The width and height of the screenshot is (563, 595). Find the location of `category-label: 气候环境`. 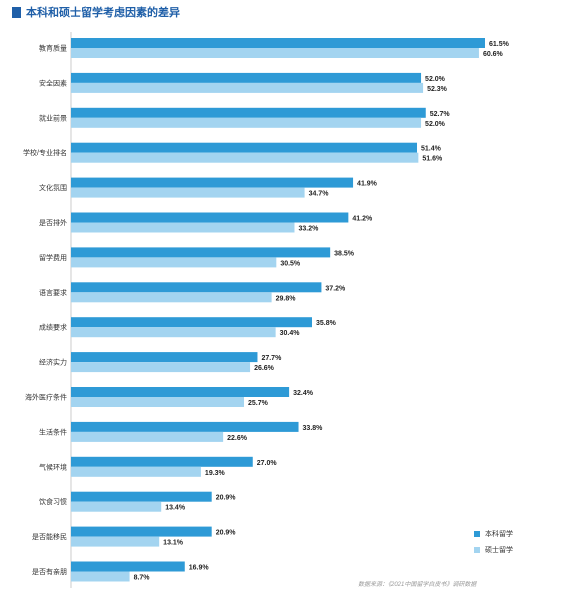

category-label: 气候环境 is located at coordinates (53, 466).